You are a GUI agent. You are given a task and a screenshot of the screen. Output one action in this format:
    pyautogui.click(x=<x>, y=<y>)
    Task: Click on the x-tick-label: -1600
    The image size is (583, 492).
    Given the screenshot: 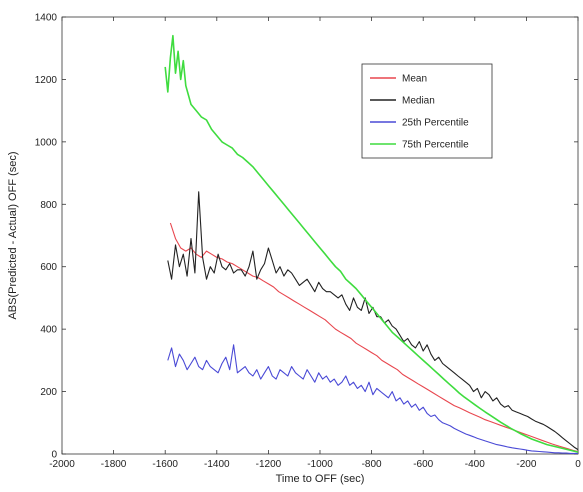 What is the action you would take?
    pyautogui.click(x=165, y=464)
    